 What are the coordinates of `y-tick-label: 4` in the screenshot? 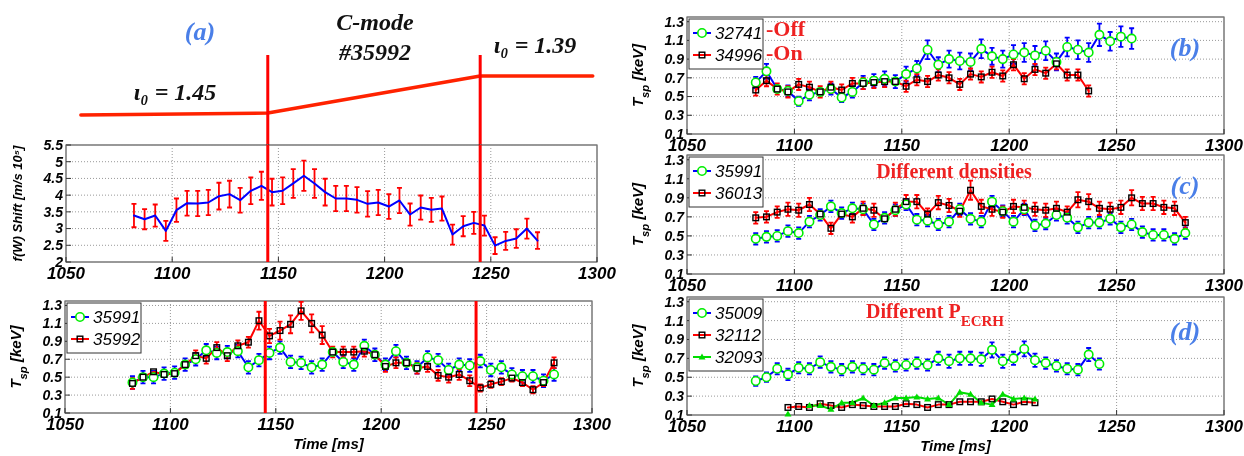 It's located at (59, 195).